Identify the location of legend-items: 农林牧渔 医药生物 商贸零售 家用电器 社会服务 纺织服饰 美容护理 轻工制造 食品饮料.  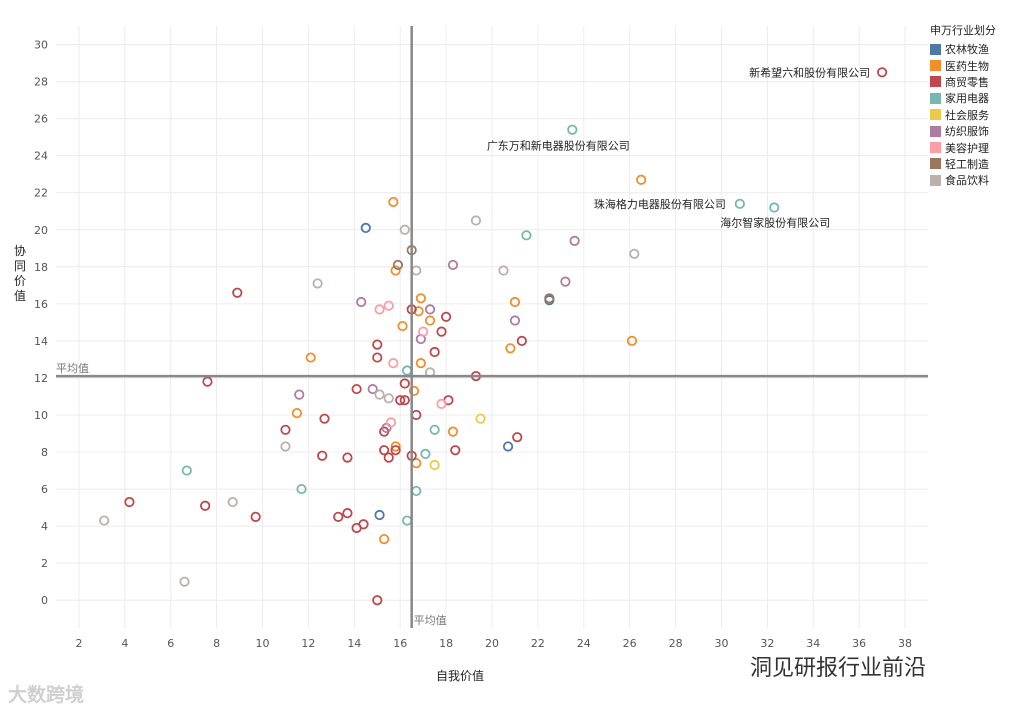
(963, 115).